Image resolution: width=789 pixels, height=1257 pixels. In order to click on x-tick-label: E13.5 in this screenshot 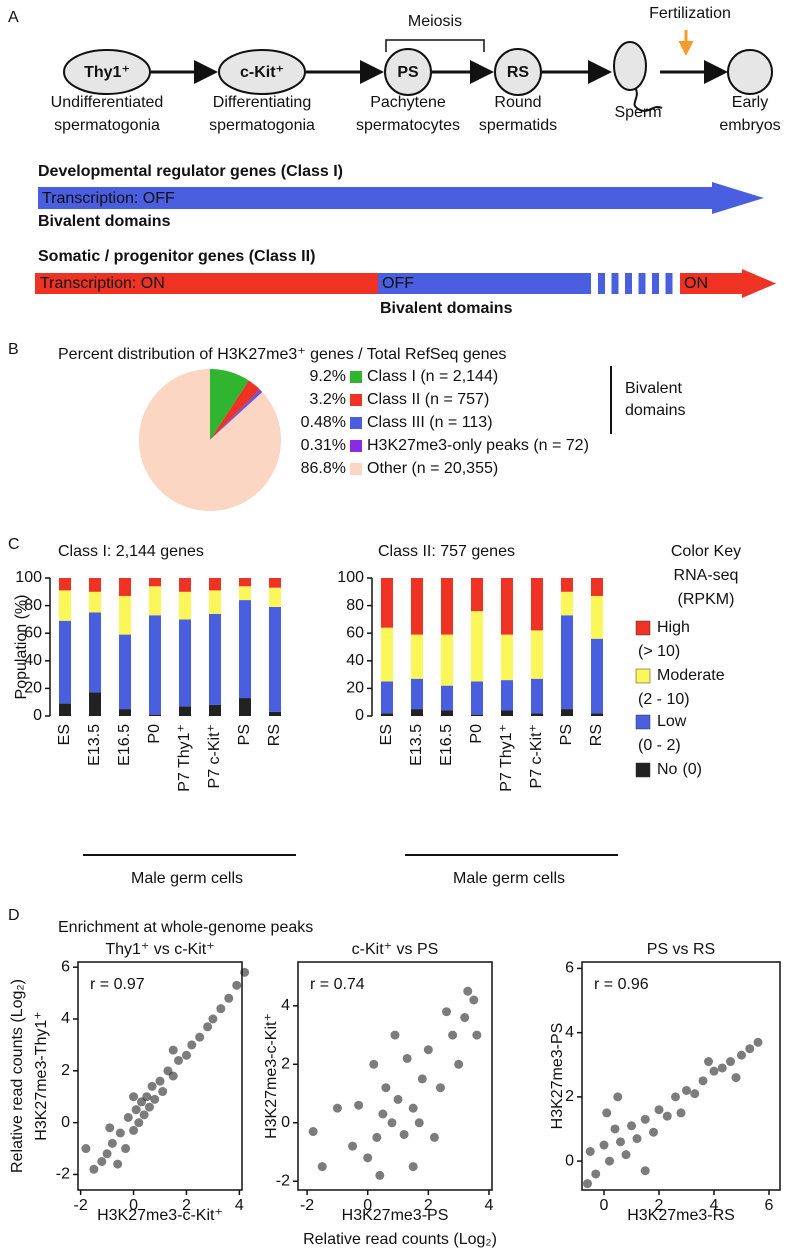, I will do `click(416, 745)`.